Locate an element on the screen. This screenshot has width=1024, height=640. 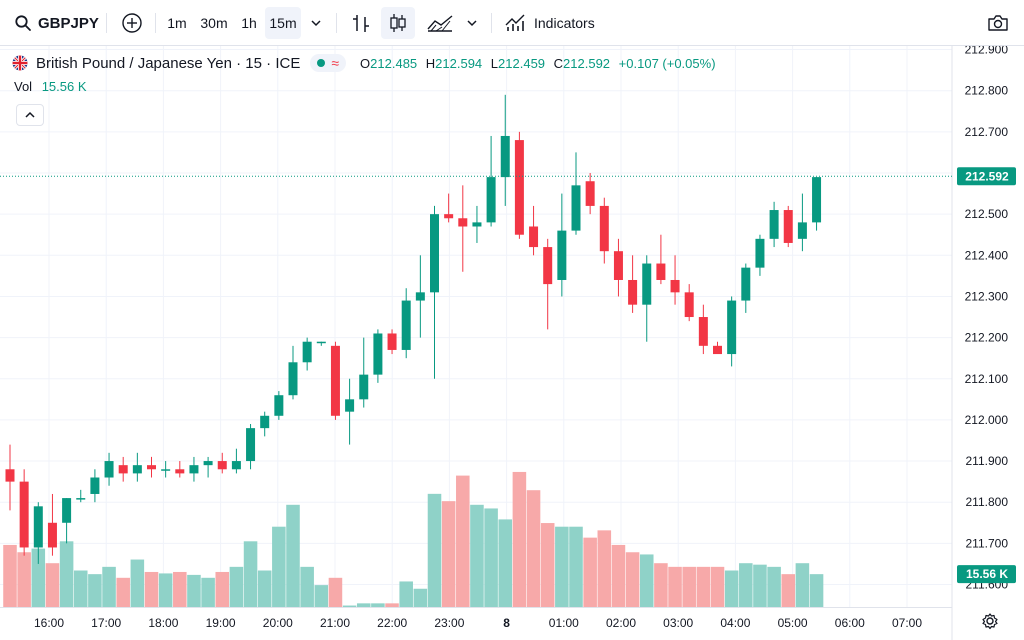
chart-style-dropdown is located at coordinates (472, 23).